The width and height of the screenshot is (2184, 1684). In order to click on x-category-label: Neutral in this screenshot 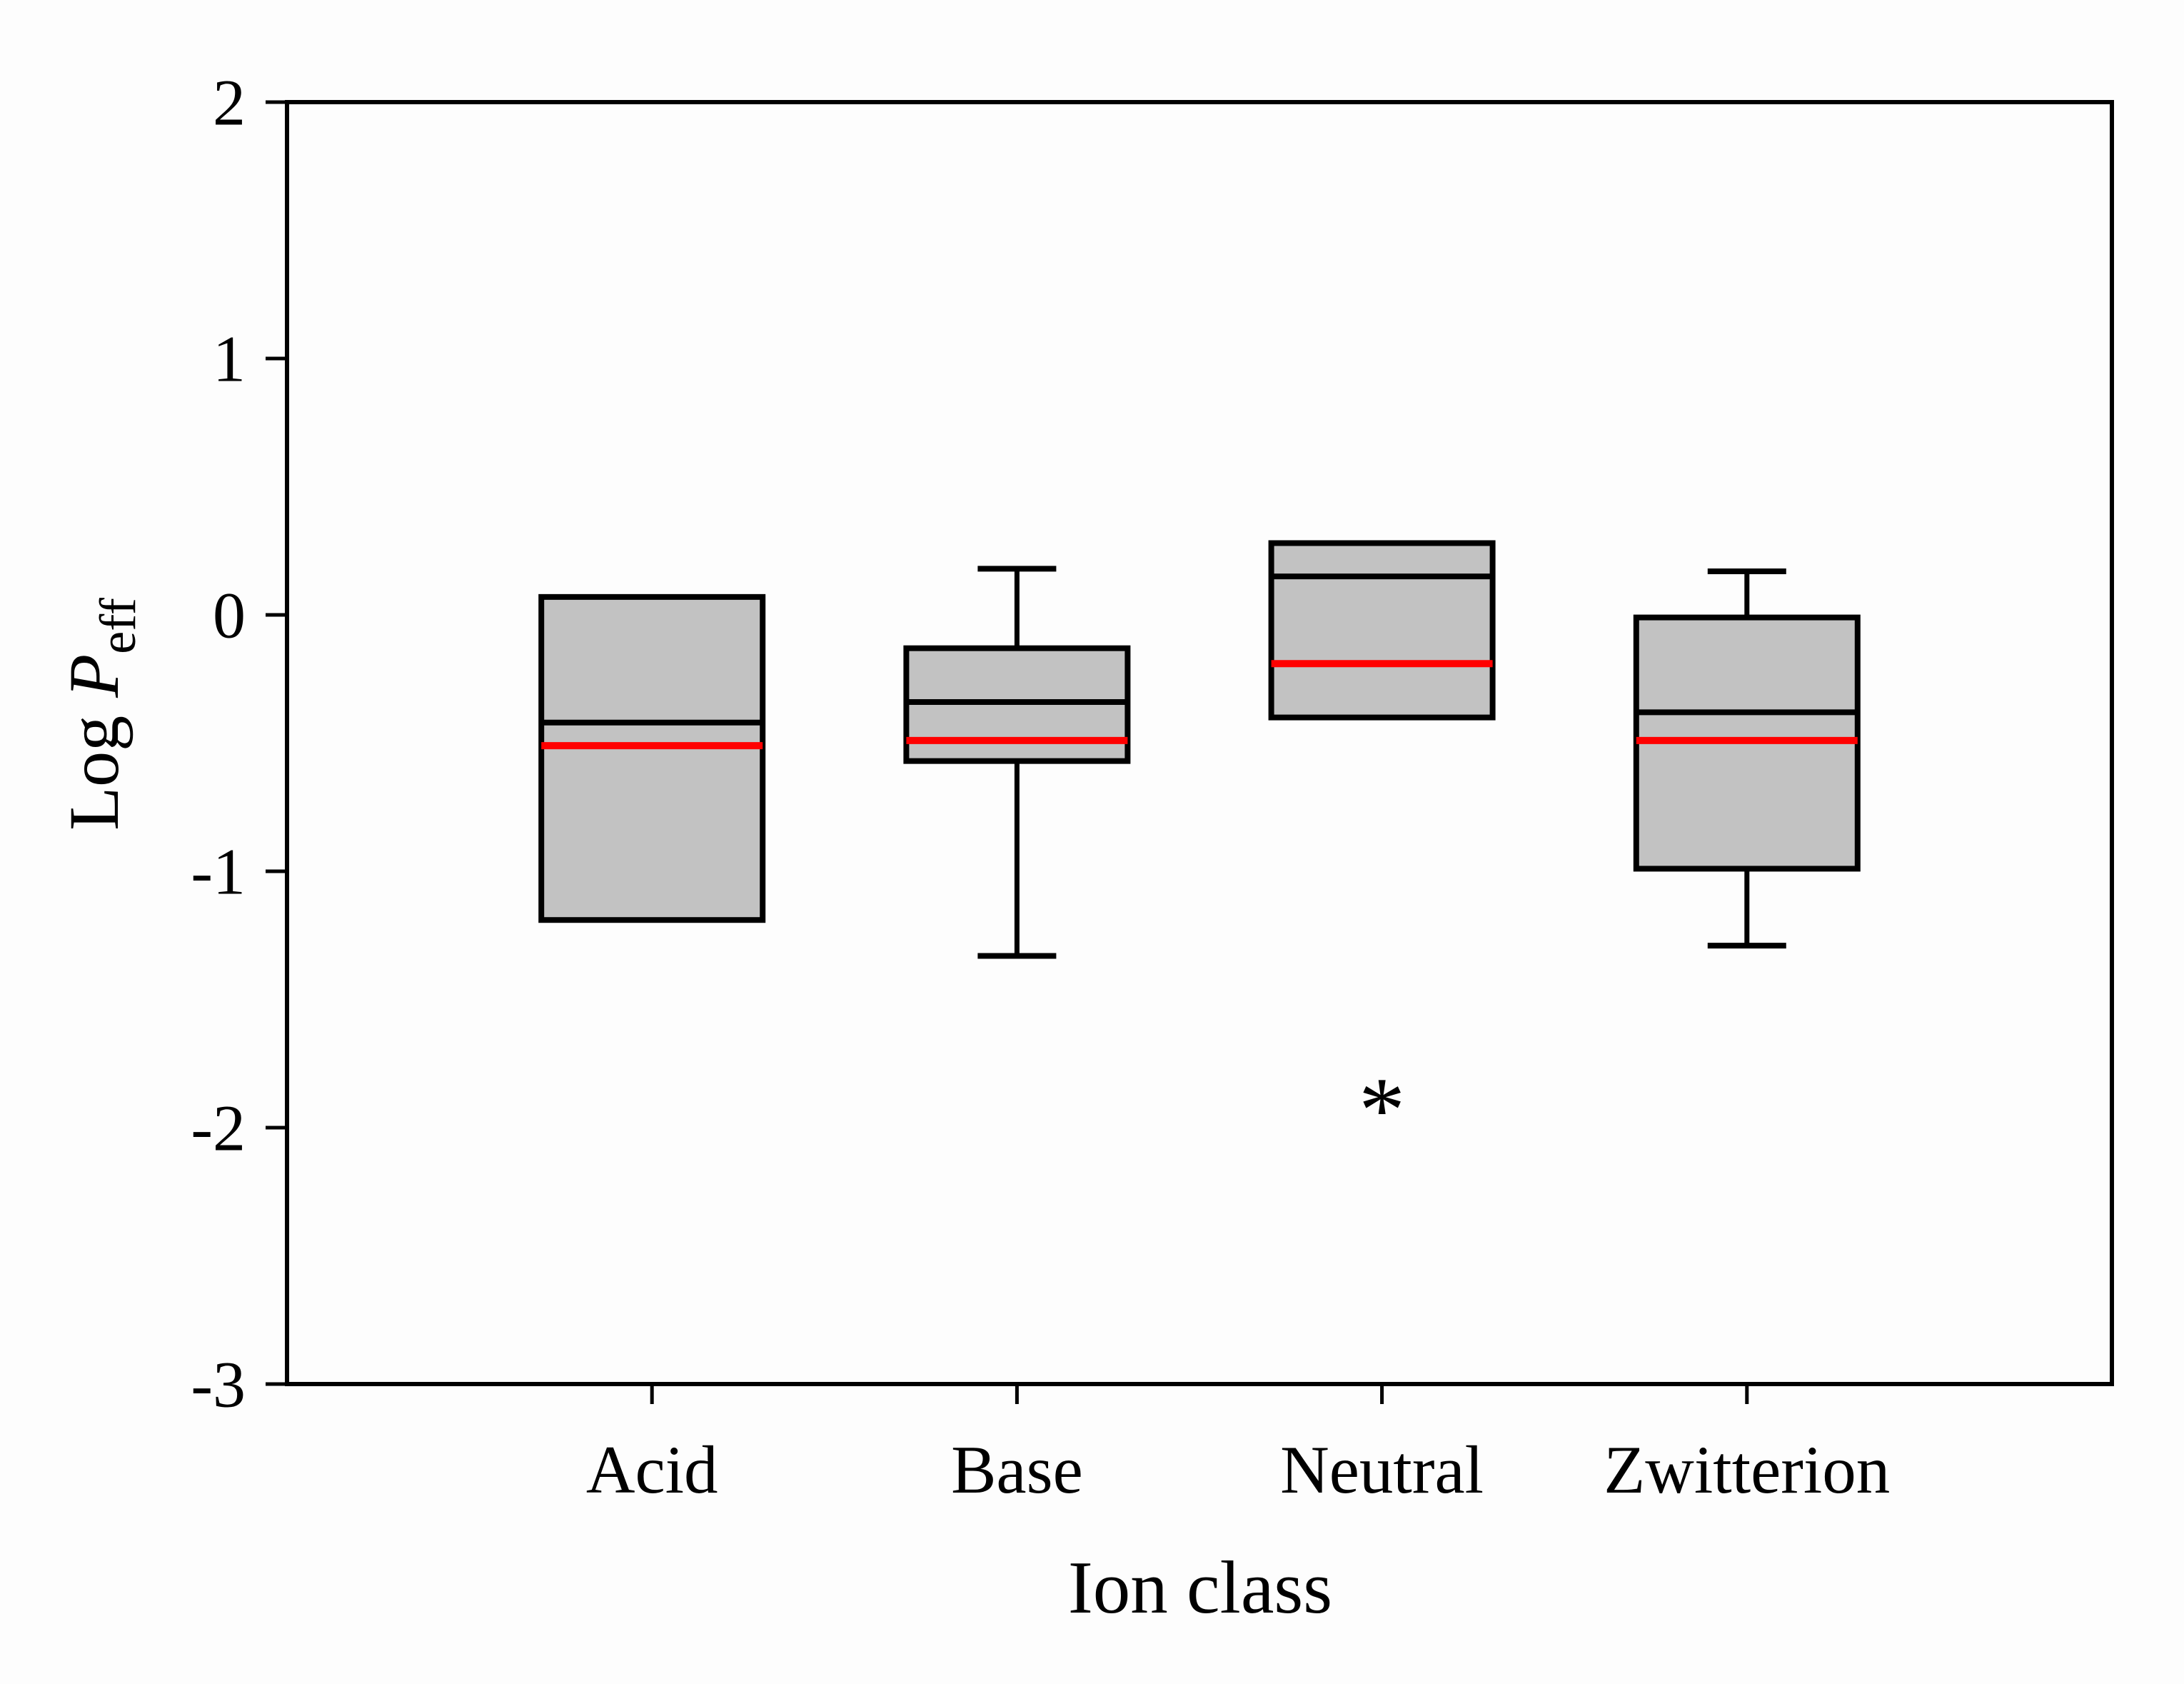, I will do `click(1382, 1470)`.